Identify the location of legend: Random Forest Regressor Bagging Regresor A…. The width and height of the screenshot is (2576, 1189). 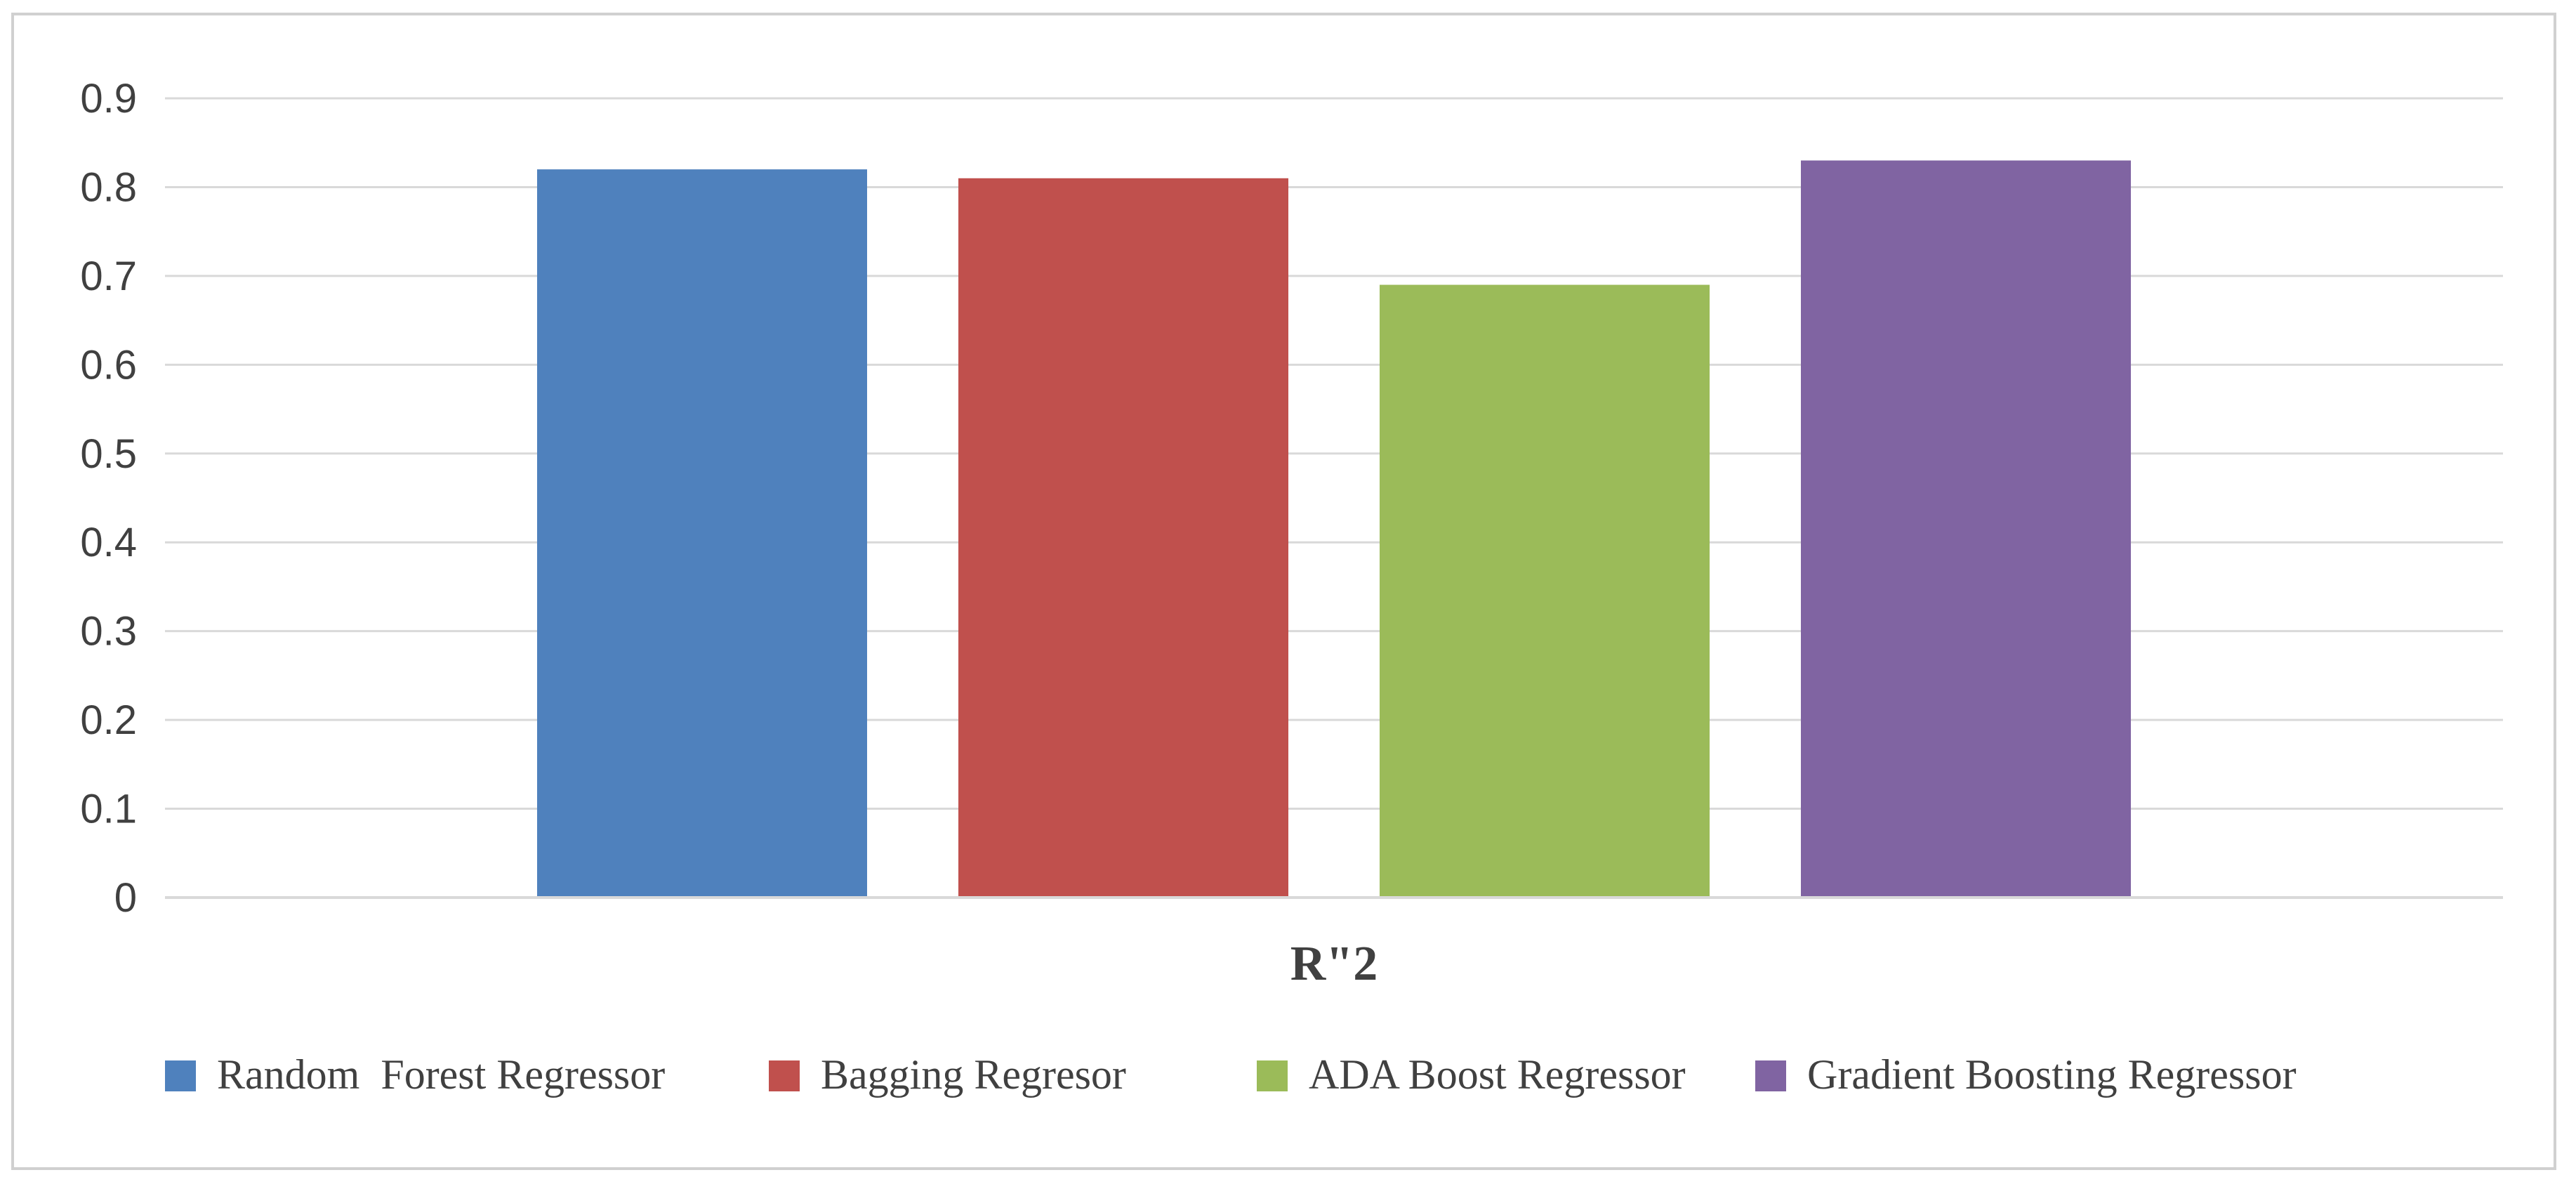
(1231, 1074).